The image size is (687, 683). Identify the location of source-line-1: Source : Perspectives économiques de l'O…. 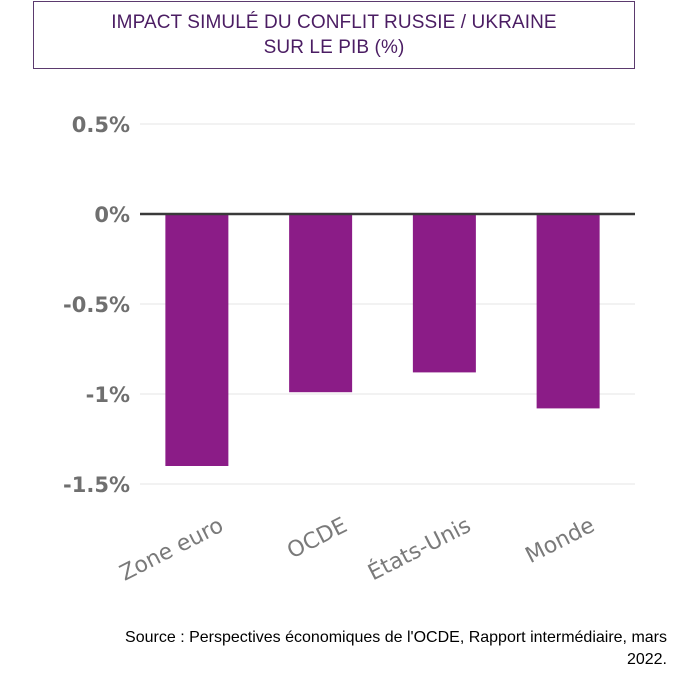
(396, 637).